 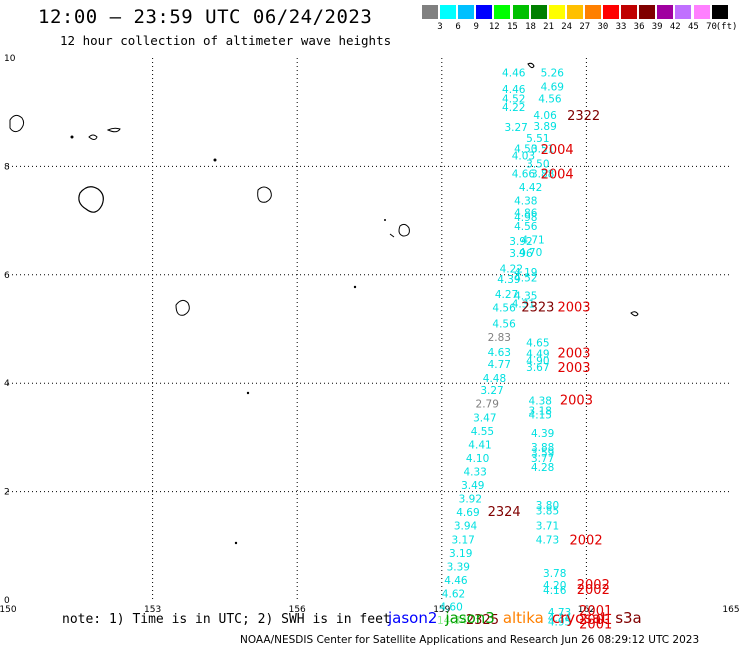 What do you see at coordinates (523, 157) in the screenshot?
I see `wave-height-label: 4.03` at bounding box center [523, 157].